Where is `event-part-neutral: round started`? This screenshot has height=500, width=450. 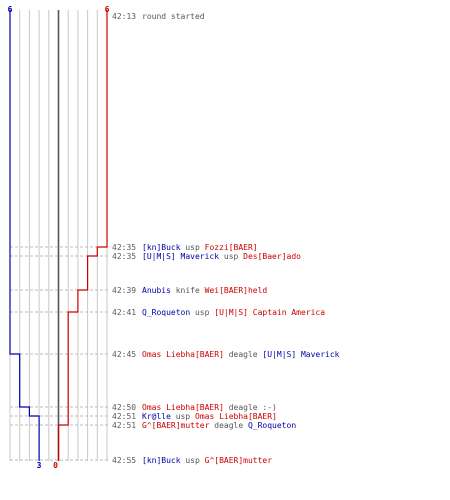
event-part-neutral: round started is located at coordinates (173, 16).